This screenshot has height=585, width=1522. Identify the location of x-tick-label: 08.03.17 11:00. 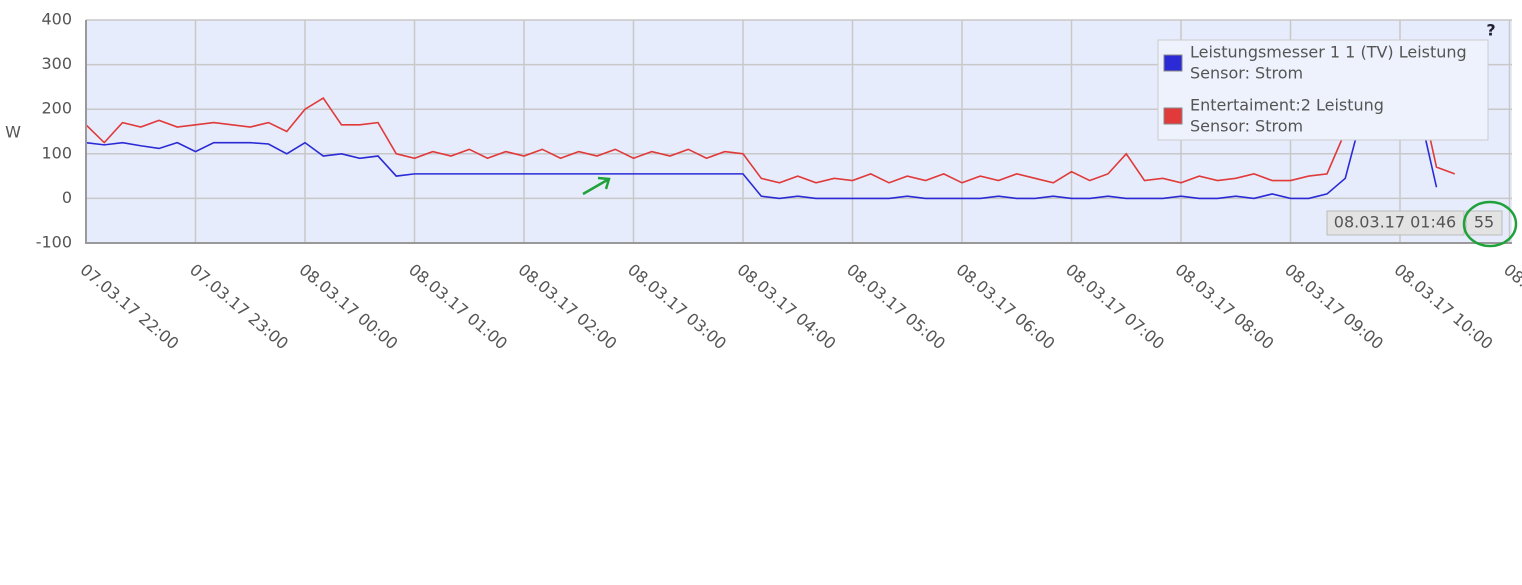
(1511, 306).